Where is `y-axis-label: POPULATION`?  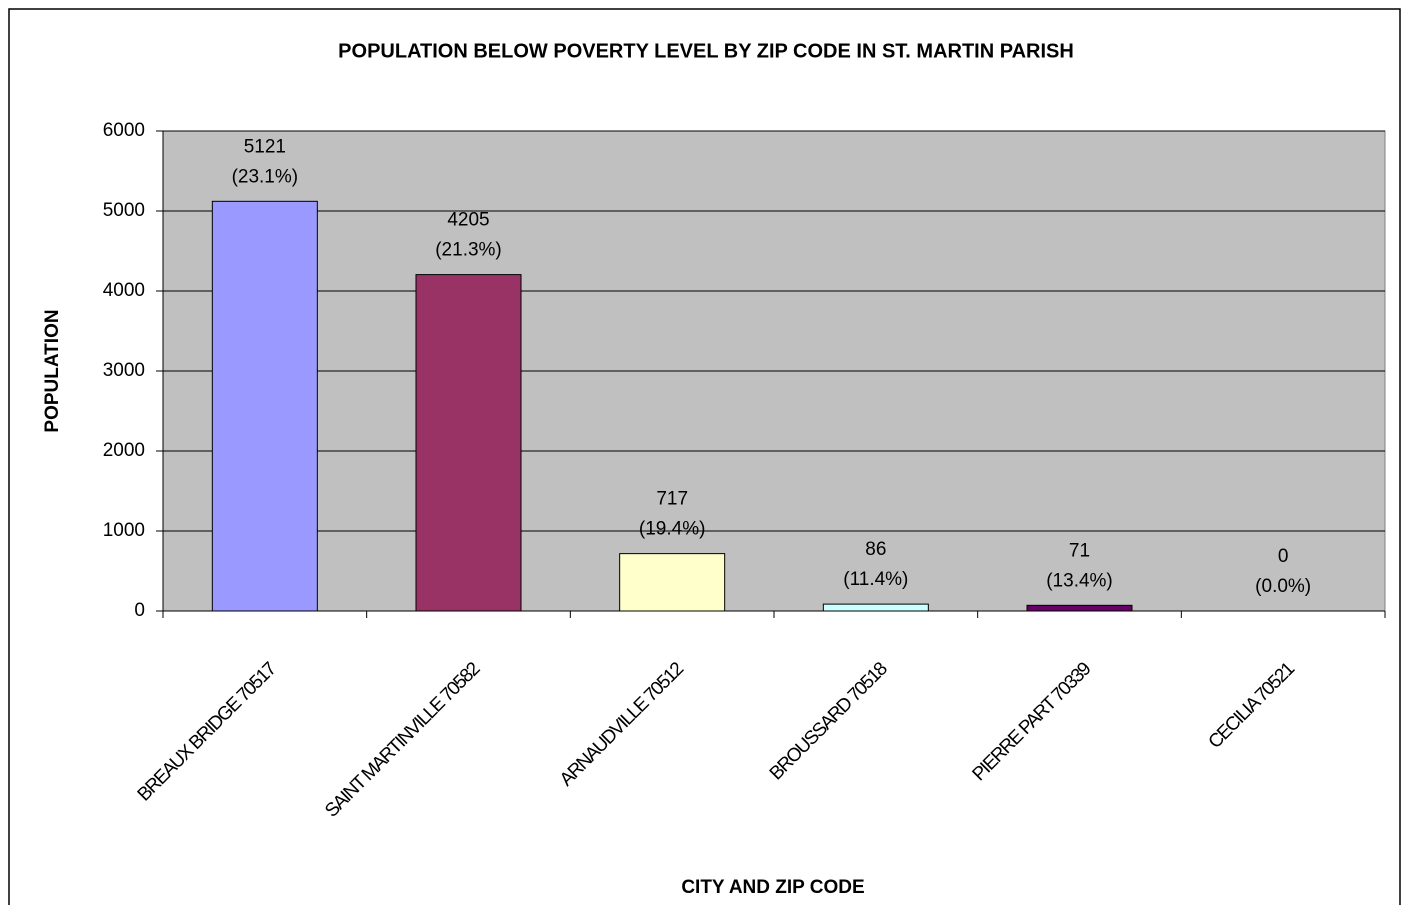
y-axis-label: POPULATION is located at coordinates (52, 370).